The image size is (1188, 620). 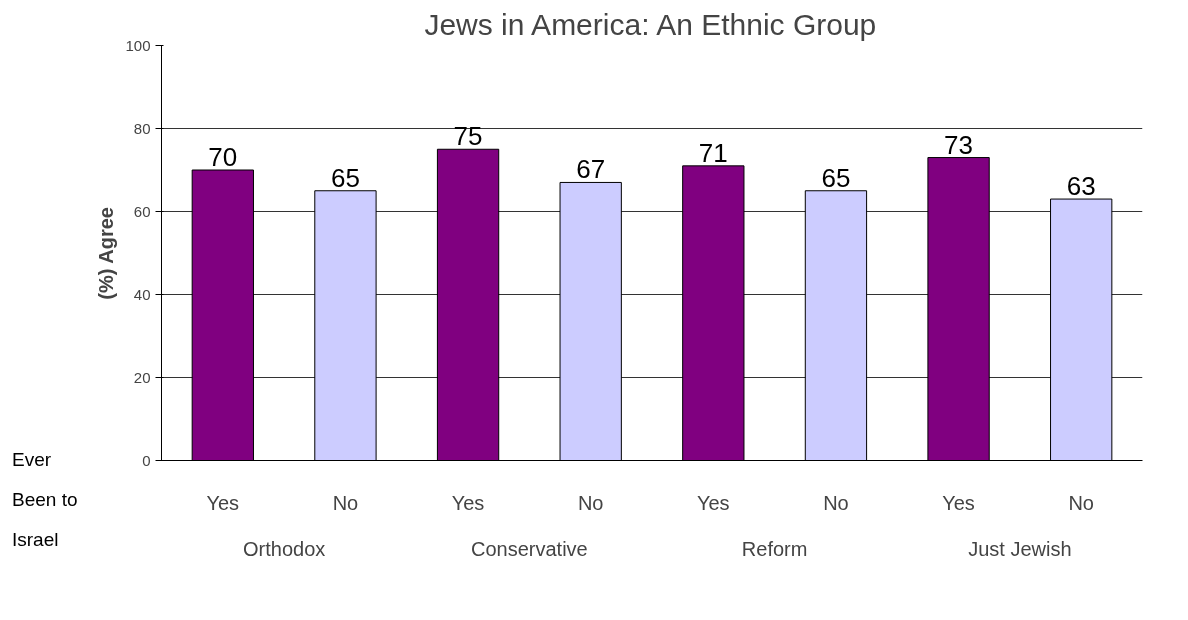 What do you see at coordinates (468, 136) in the screenshot?
I see `data-label: 75` at bounding box center [468, 136].